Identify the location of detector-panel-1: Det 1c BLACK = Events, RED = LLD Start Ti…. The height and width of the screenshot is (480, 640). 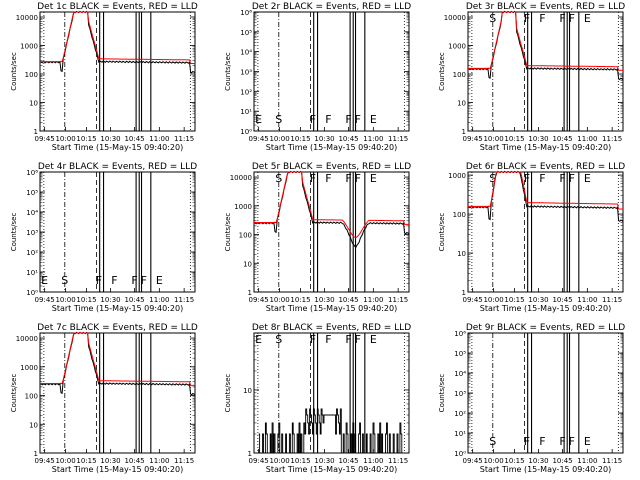
(104, 77).